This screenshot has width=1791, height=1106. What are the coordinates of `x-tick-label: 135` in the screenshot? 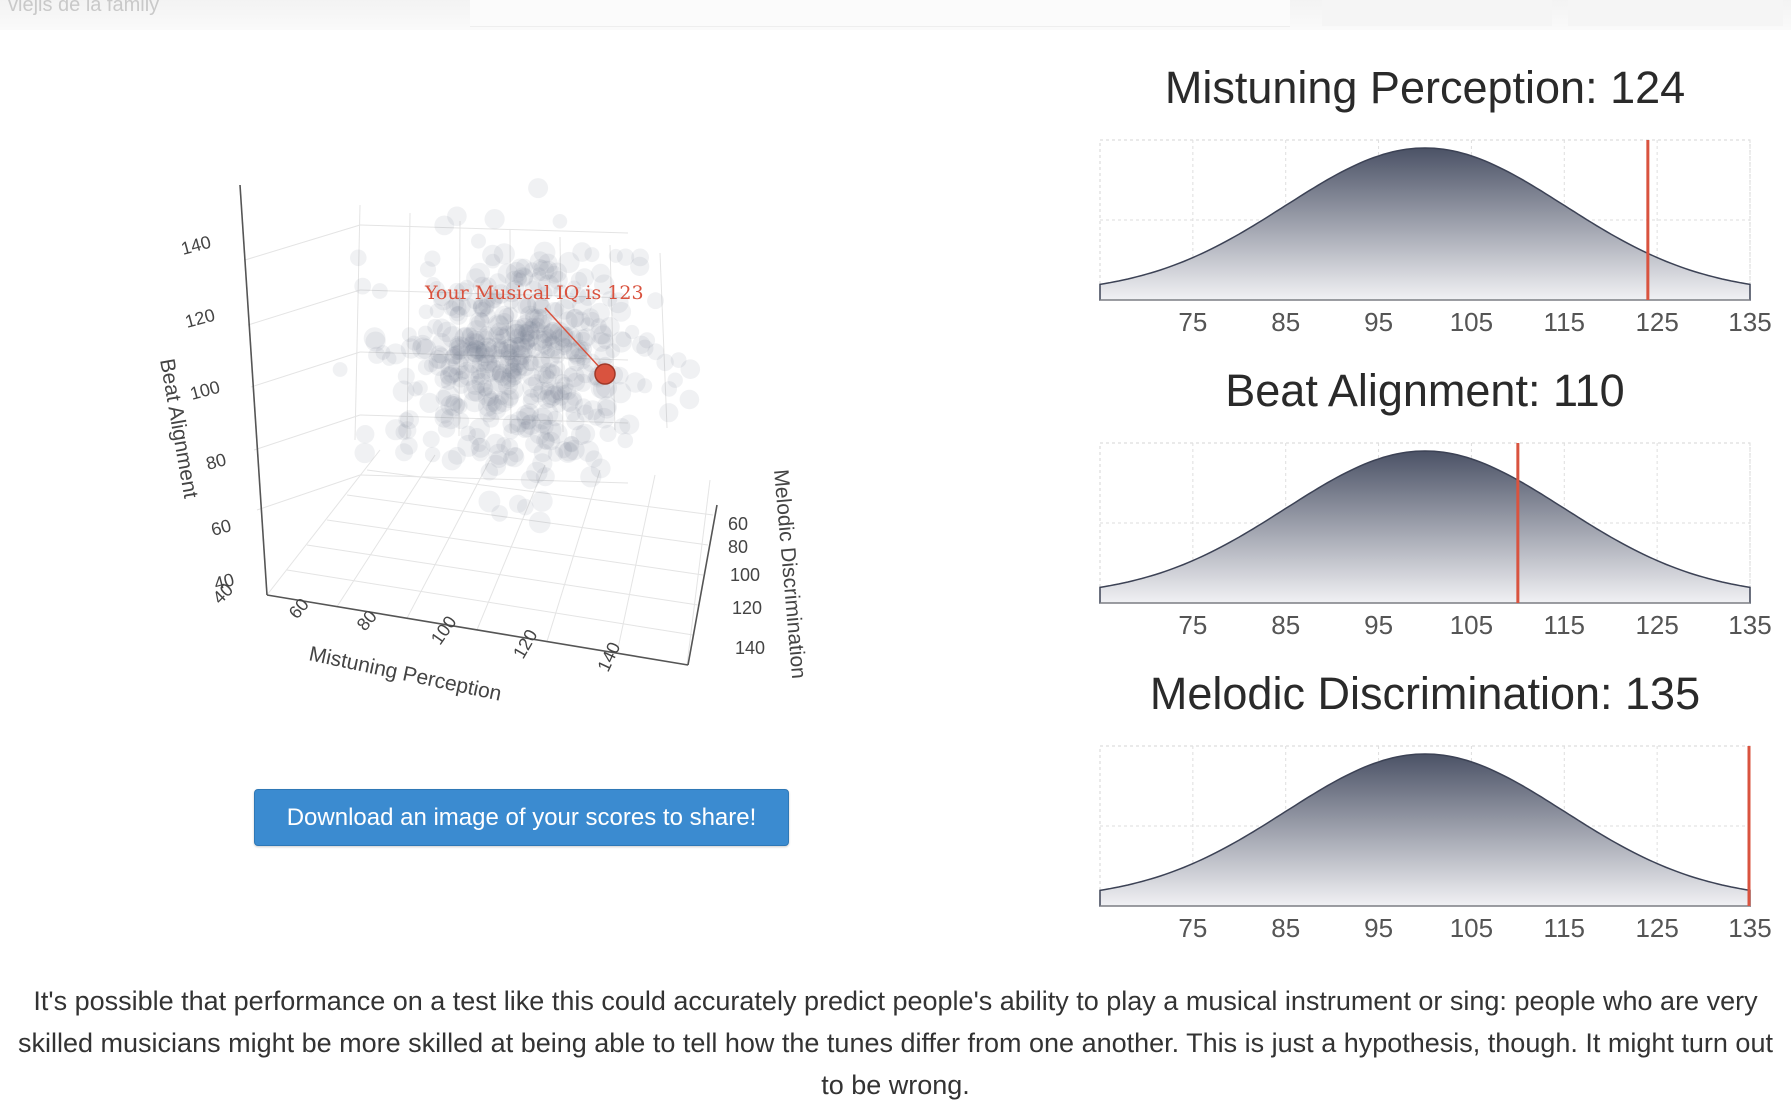 It's located at (1749, 625).